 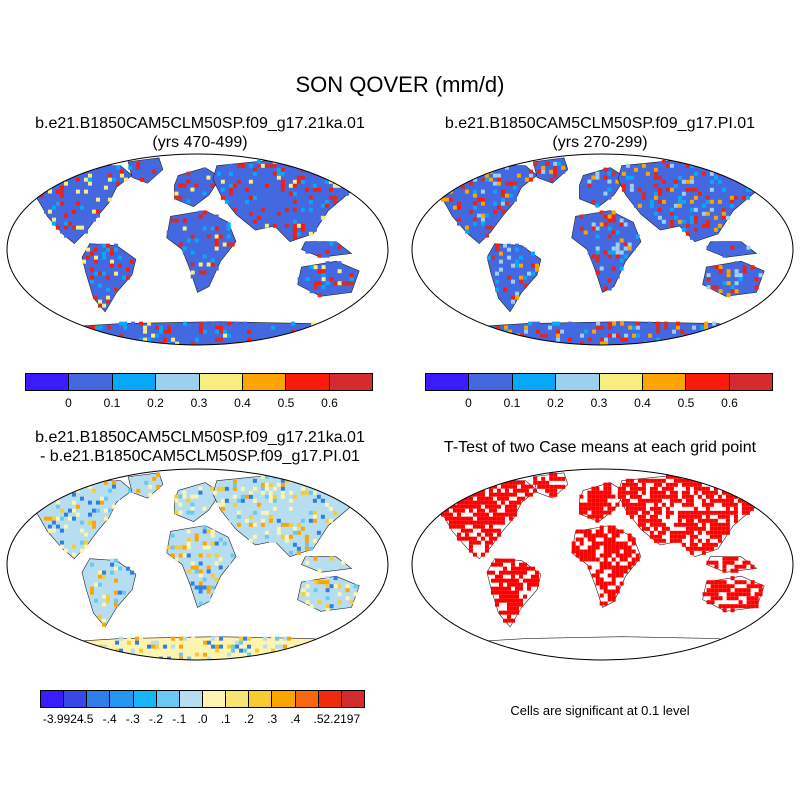 What do you see at coordinates (197, 564) in the screenshot?
I see `map-difference` at bounding box center [197, 564].